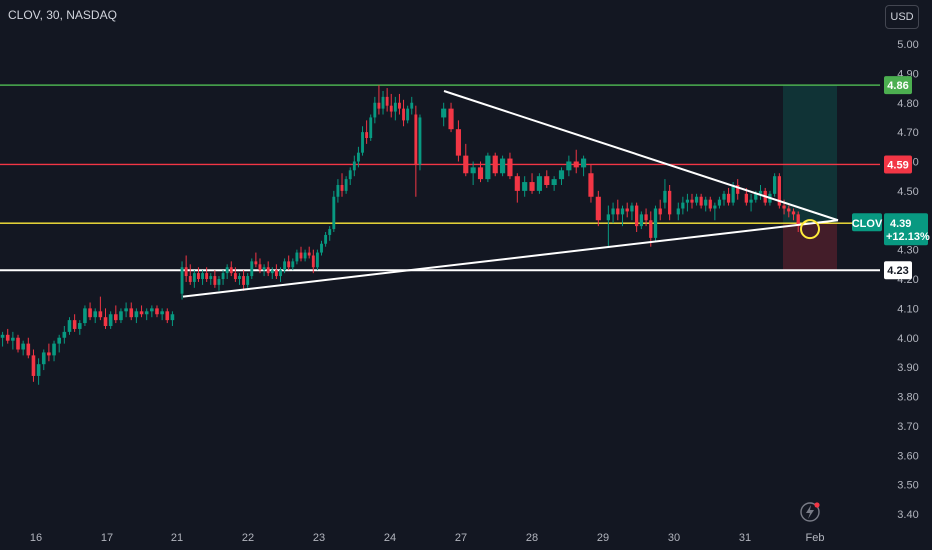 Image resolution: width=932 pixels, height=550 pixels. What do you see at coordinates (902, 17) in the screenshot?
I see `currency-button: USD` at bounding box center [902, 17].